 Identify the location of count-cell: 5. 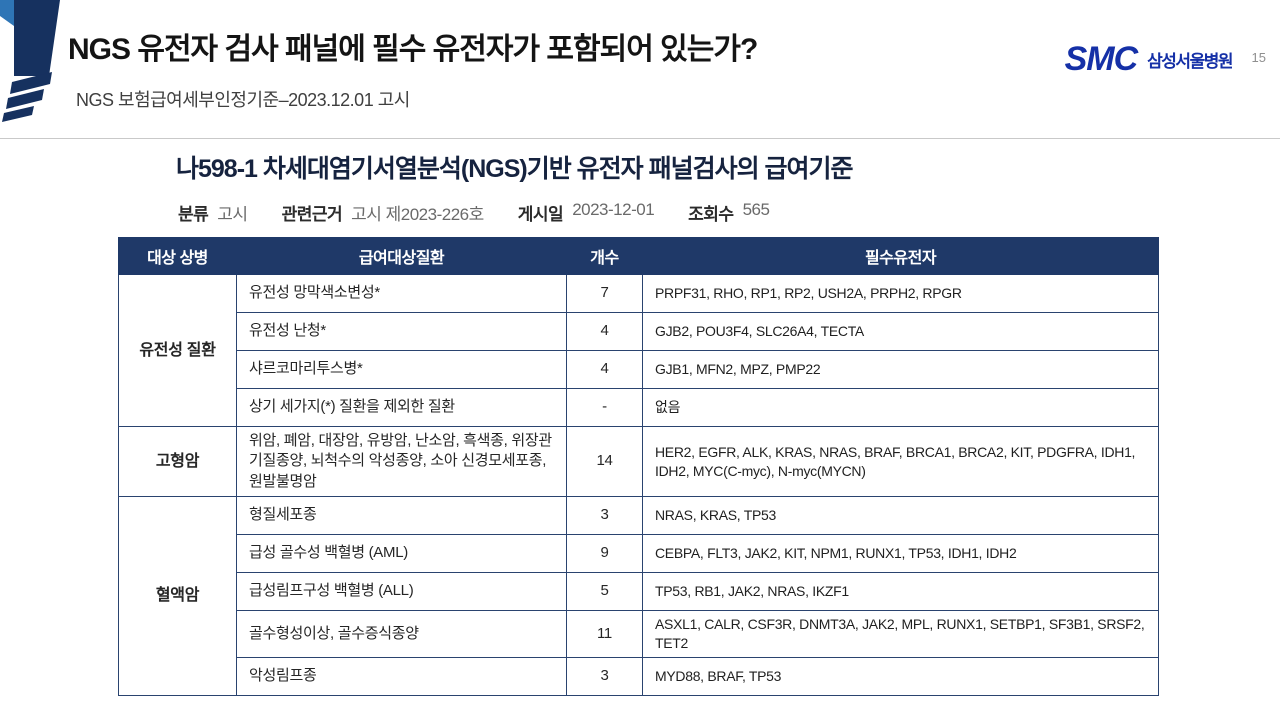
(604, 591).